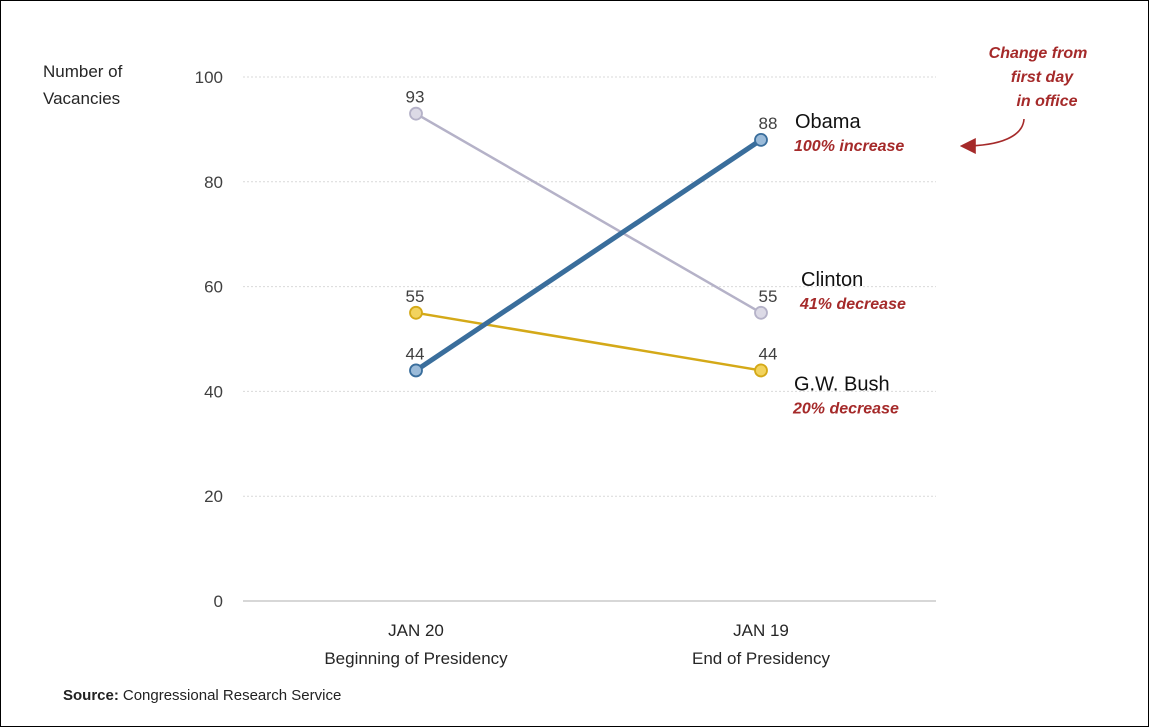  What do you see at coordinates (768, 296) in the screenshot?
I see `data-label-clinton: 55` at bounding box center [768, 296].